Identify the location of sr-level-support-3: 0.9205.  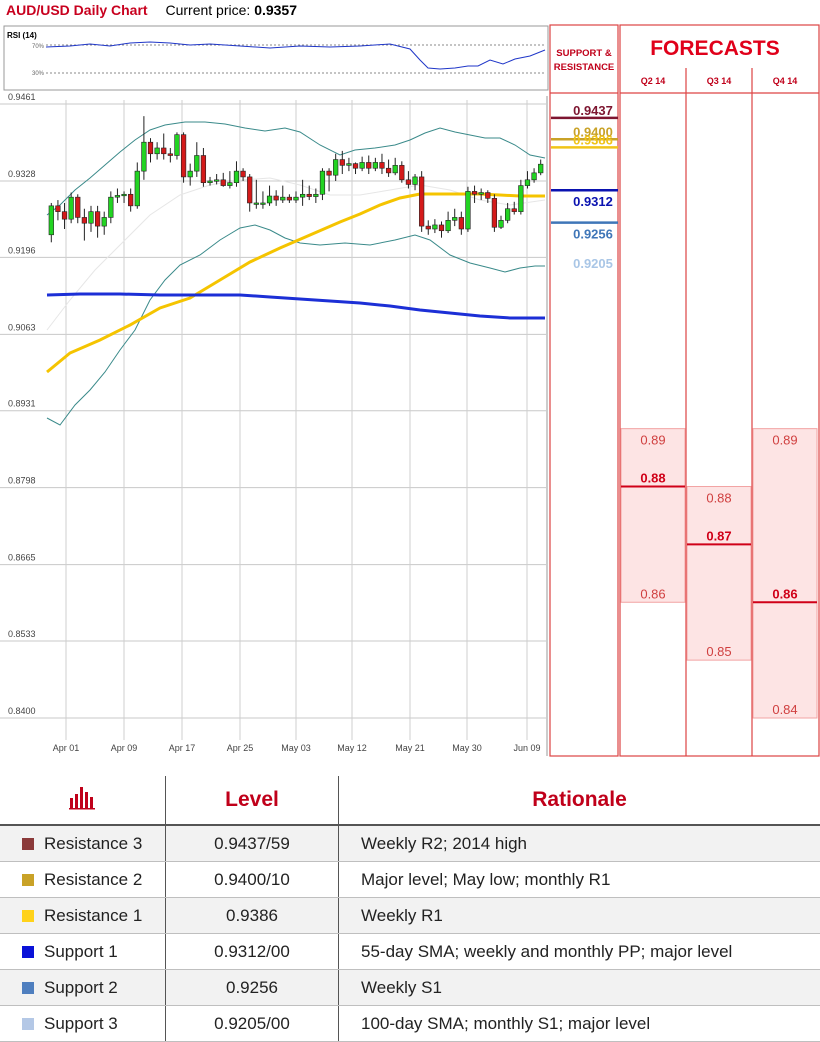
(593, 263).